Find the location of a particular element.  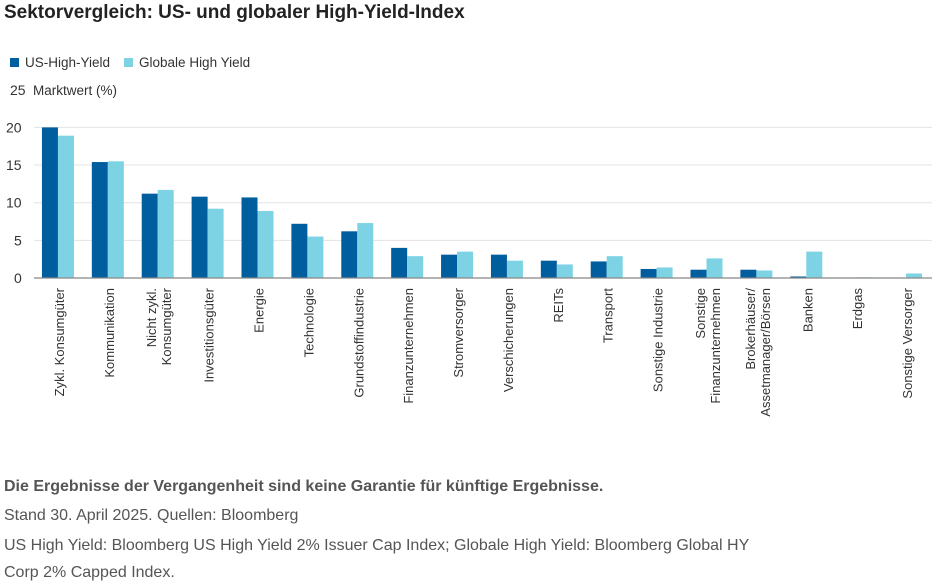

legend-item-us: US-High-Yield is located at coordinates (60, 62).